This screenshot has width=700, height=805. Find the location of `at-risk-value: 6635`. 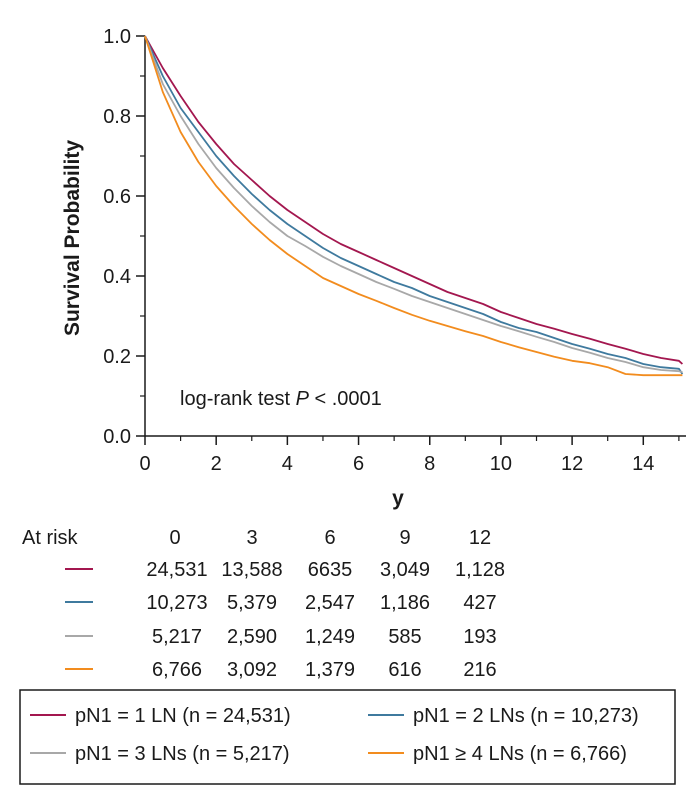

at-risk-value: 6635 is located at coordinates (330, 570).